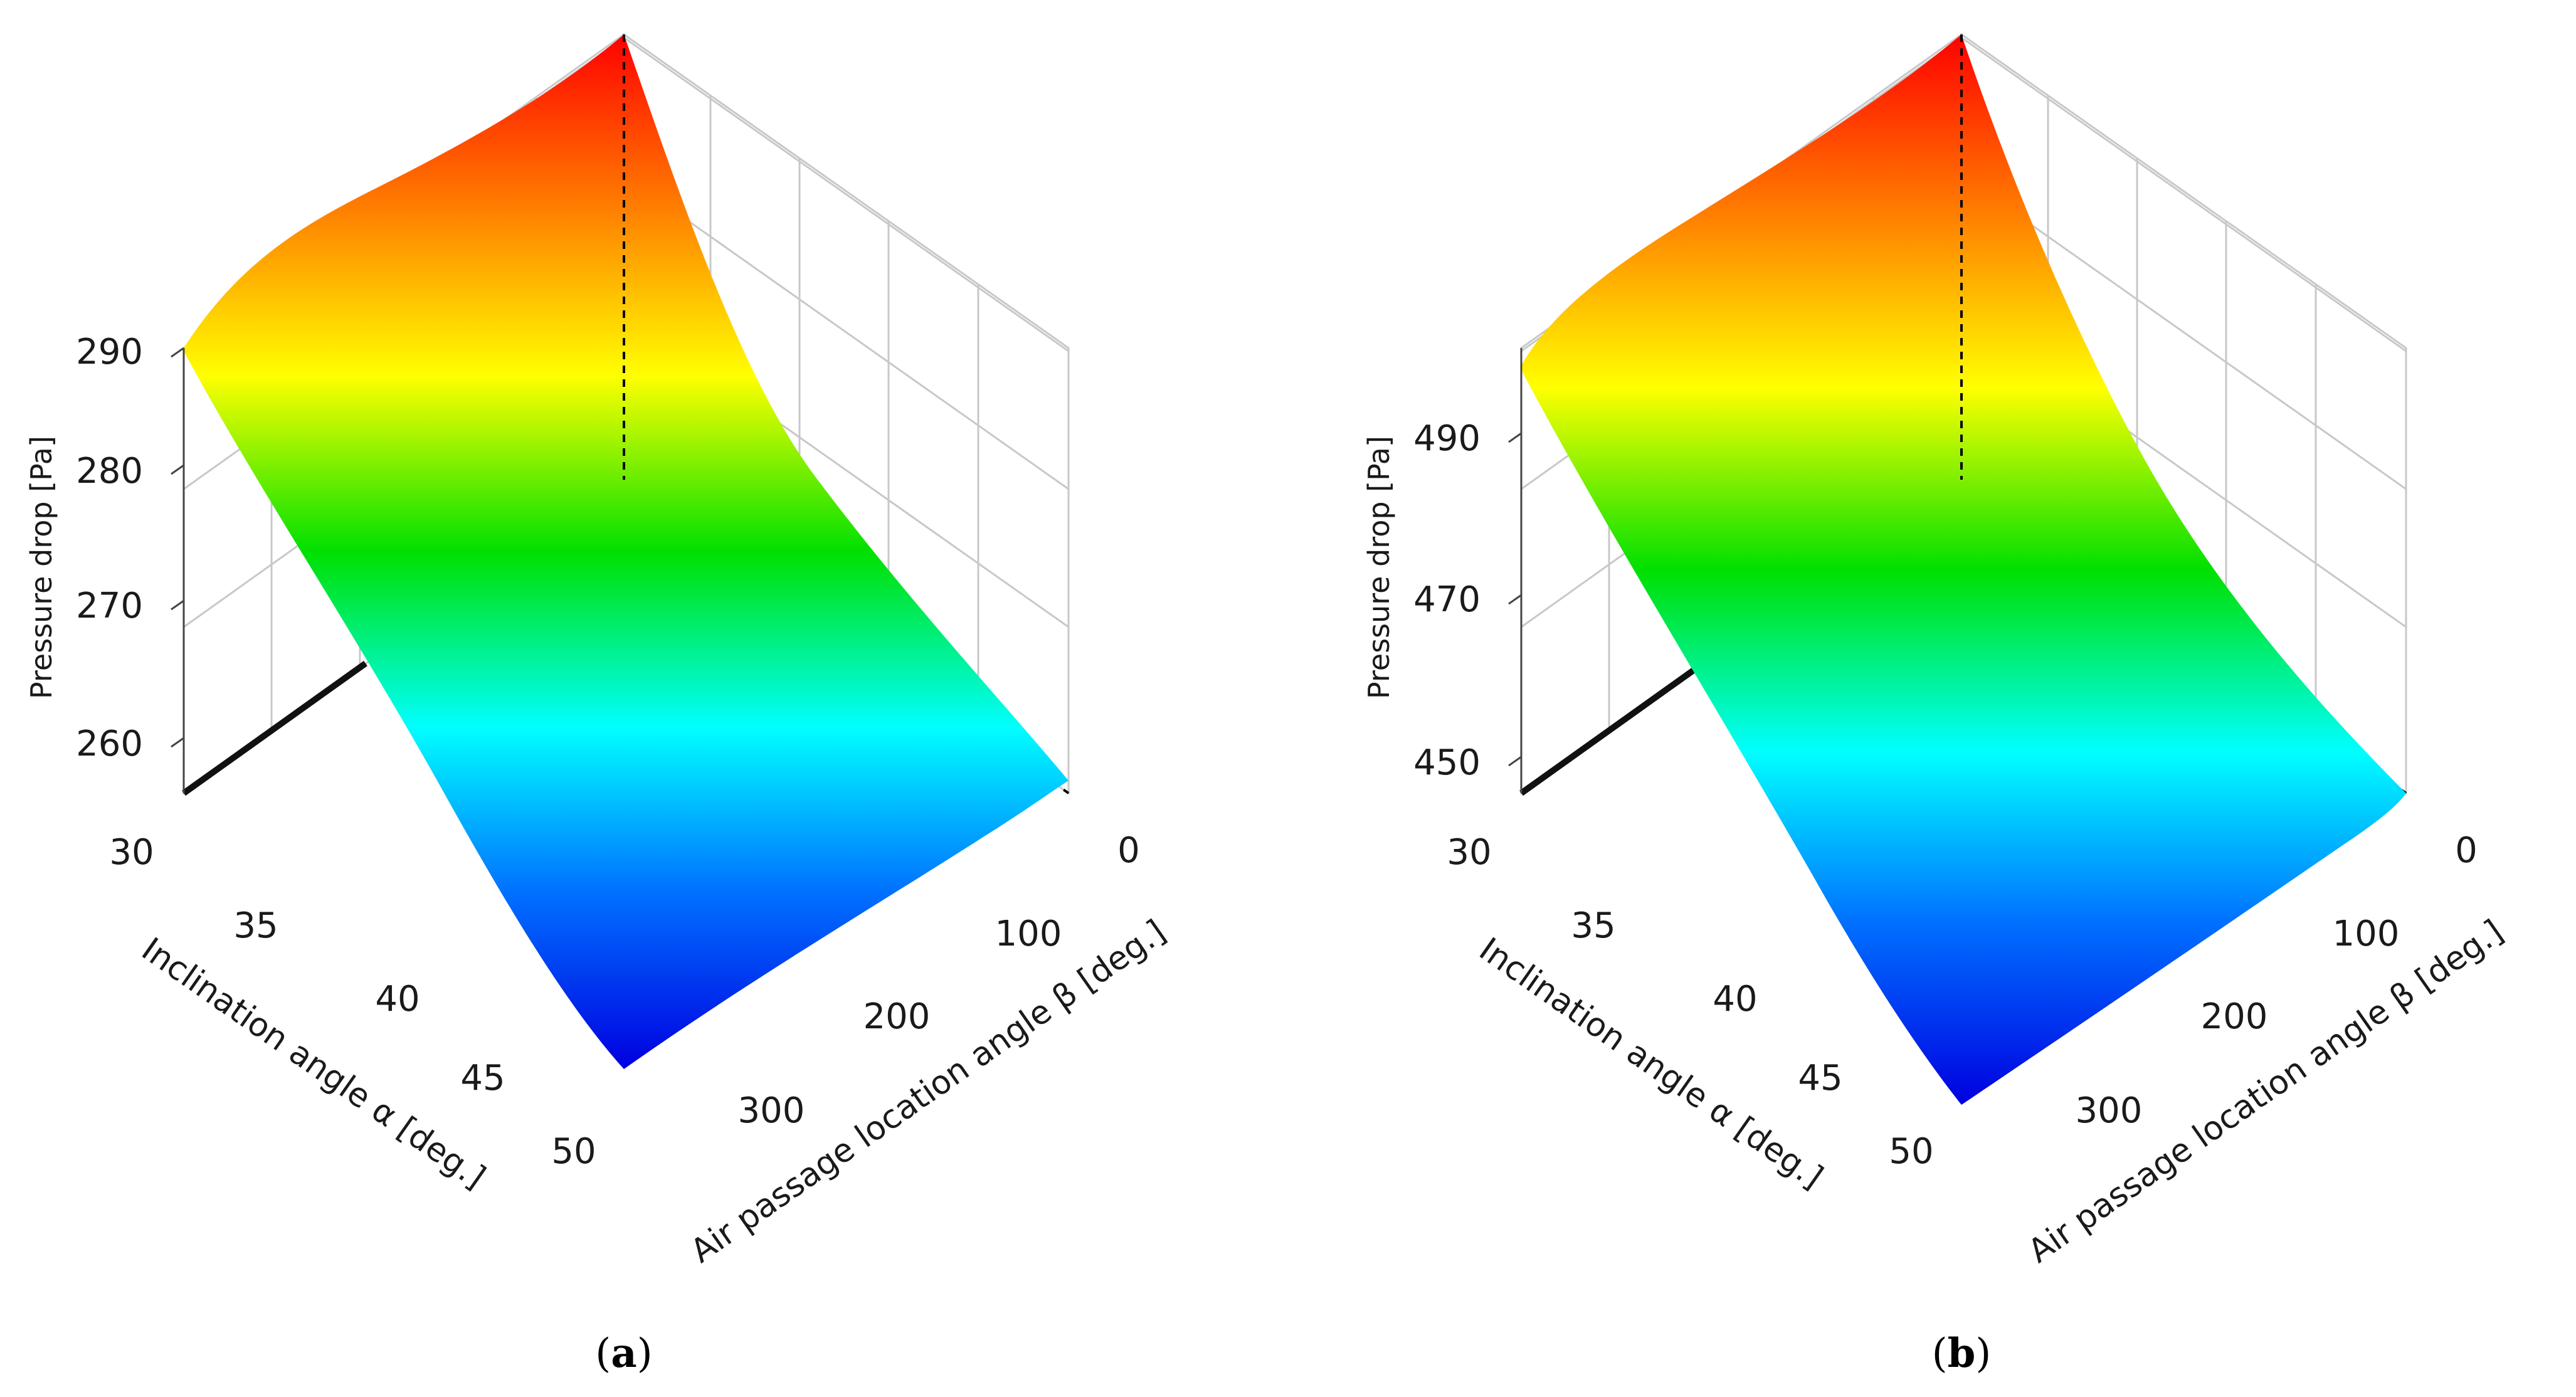 Image resolution: width=2576 pixels, height=1397 pixels. Describe the element at coordinates (1593, 925) in the screenshot. I see `x-tick-b-35: 35` at that location.